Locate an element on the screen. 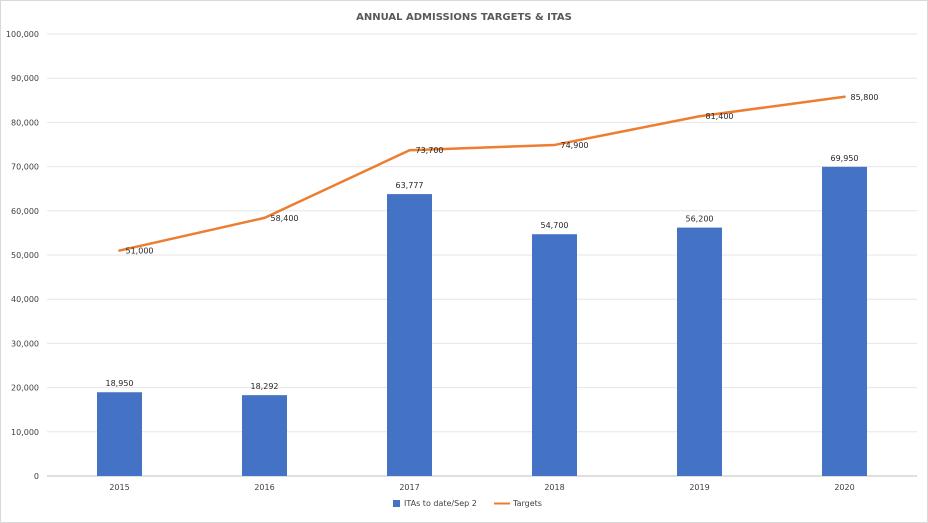 The height and width of the screenshot is (523, 928). line-data-label: 73,700 is located at coordinates (430, 150).